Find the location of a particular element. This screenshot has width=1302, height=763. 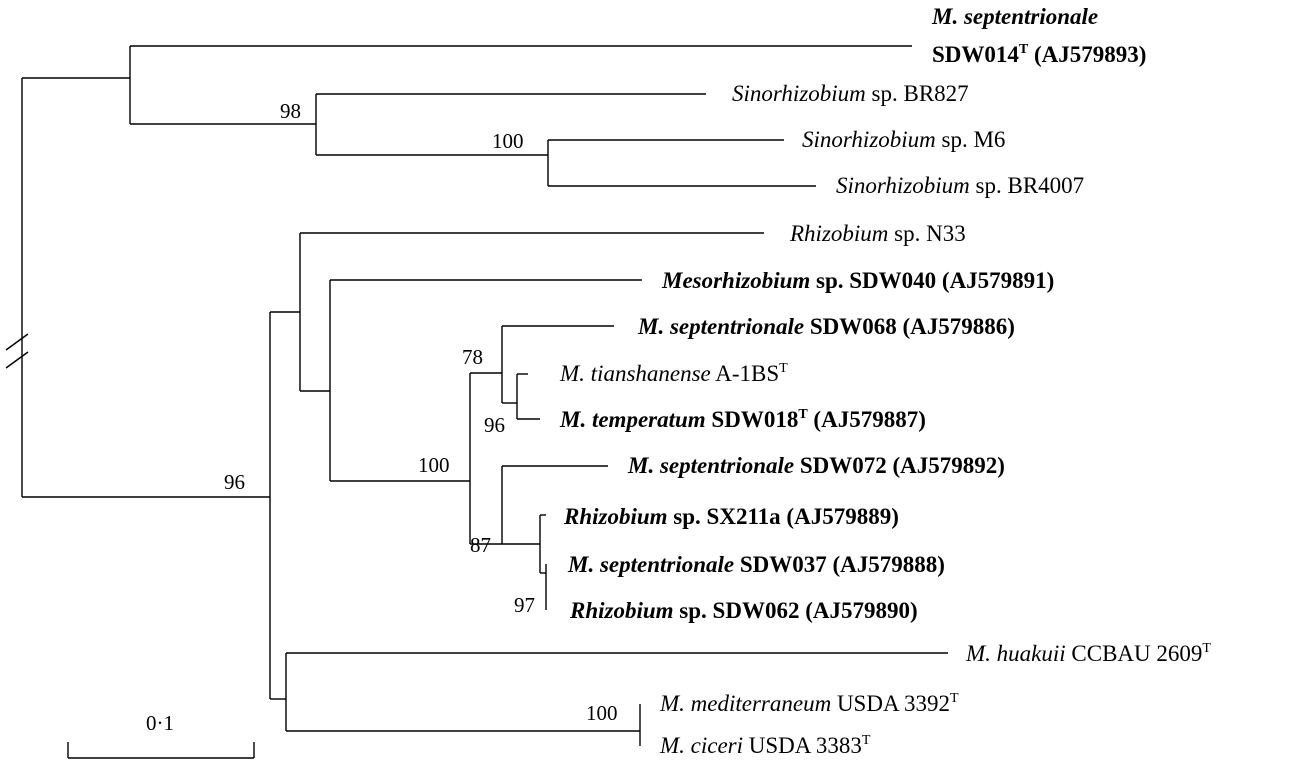

scale-bar-label: 0·1 is located at coordinates (160, 723).